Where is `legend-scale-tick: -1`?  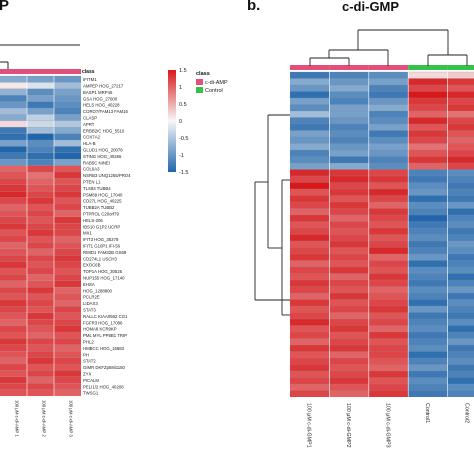
legend-scale-tick: -1 is located at coordinates (181, 156).